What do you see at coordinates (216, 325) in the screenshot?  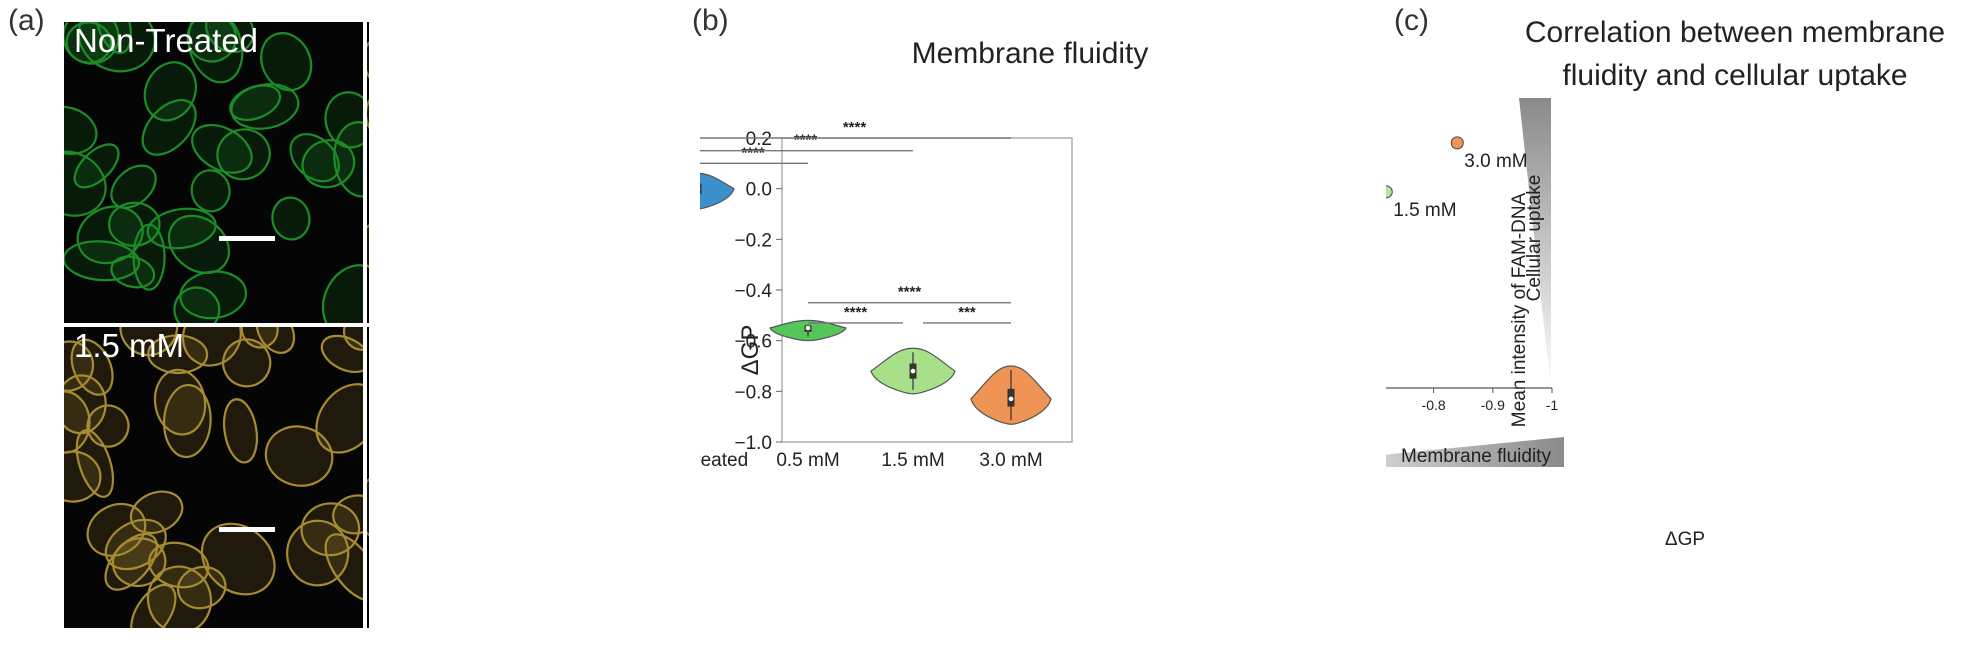 I see `microscopy-grid: Non-Treated 0.5 mM 1.5 mM 3.0 mM` at bounding box center [216, 325].